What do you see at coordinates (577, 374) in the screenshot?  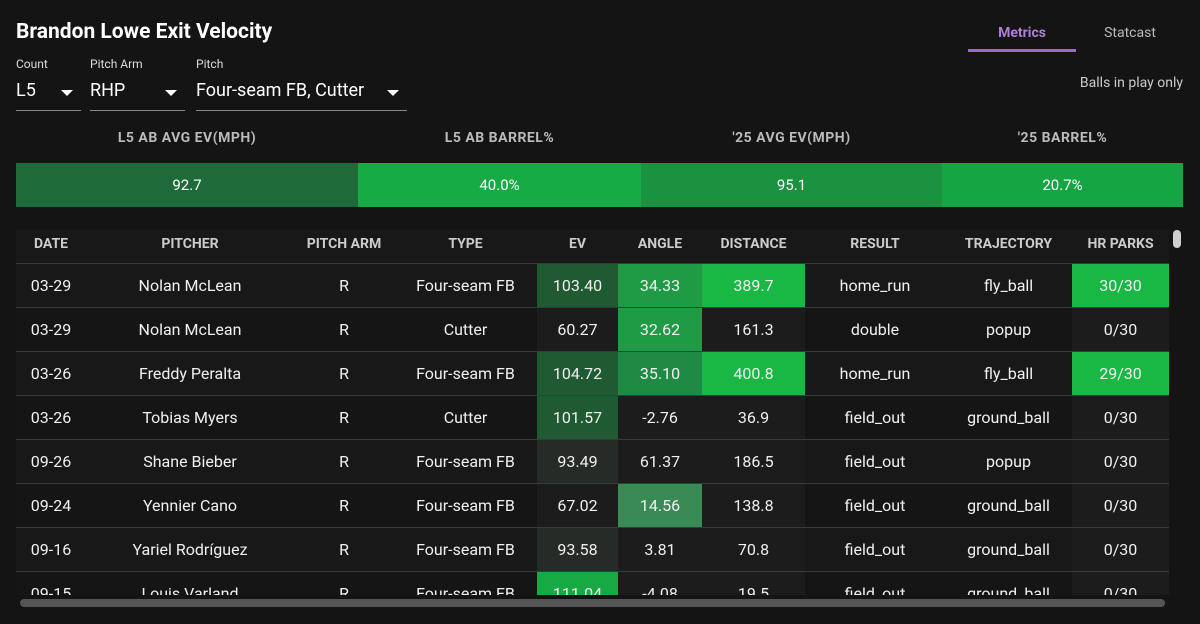 I see `table-cell: 104.72` at bounding box center [577, 374].